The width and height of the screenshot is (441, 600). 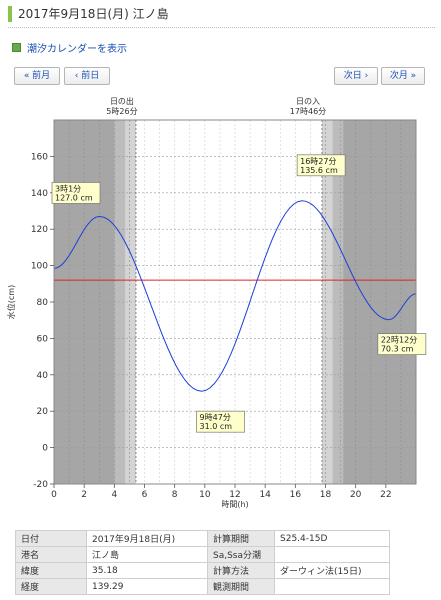 I want to click on annotation-level: 70.3 cm, so click(x=397, y=349).